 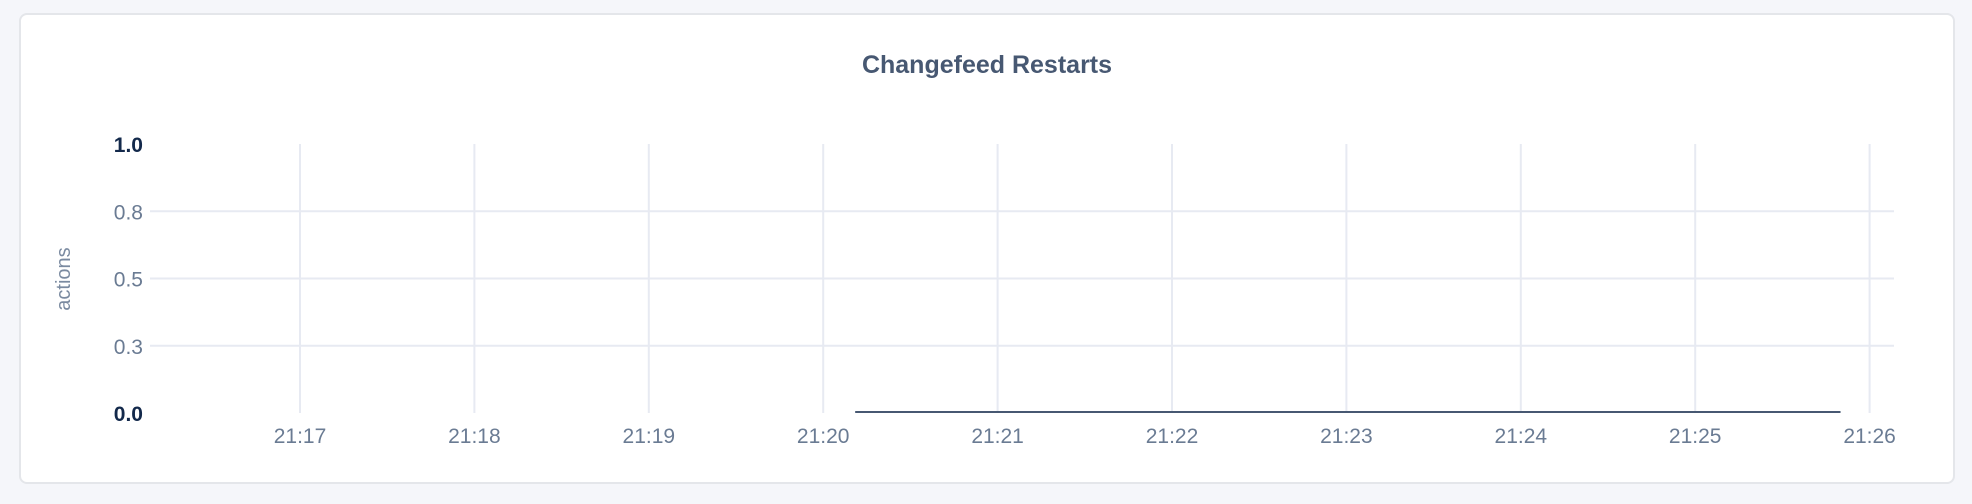 I want to click on y-tick-label: 1.0, so click(x=128, y=145).